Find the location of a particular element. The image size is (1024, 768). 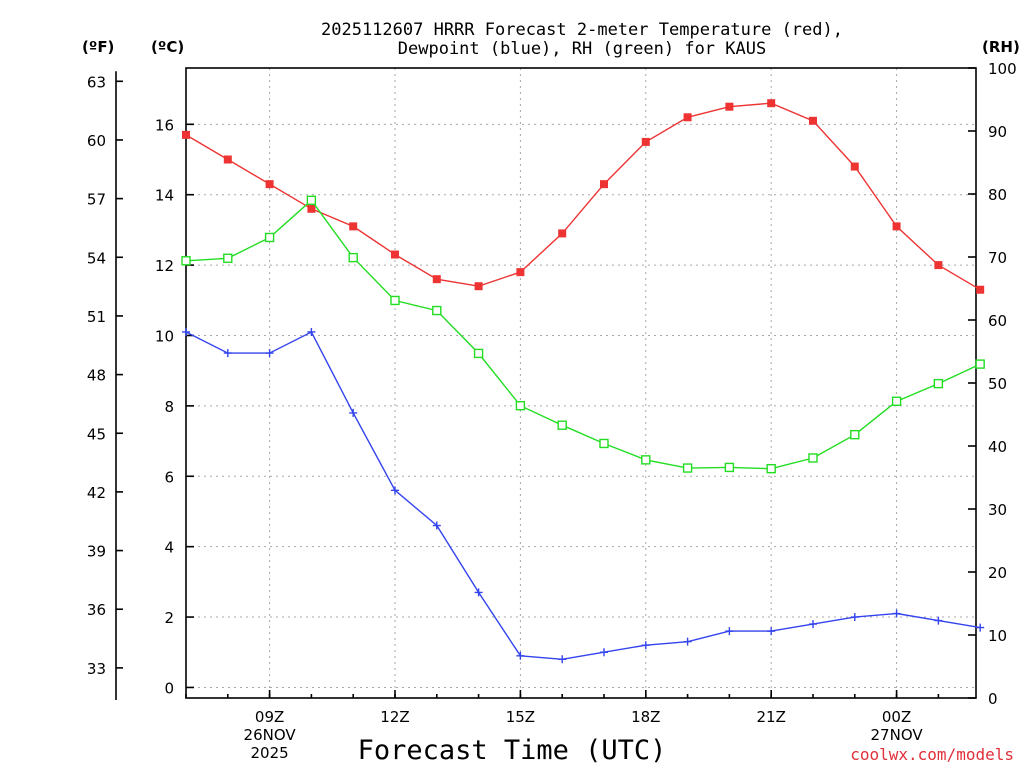

celsius-tick-label: 8 is located at coordinates (169, 407).